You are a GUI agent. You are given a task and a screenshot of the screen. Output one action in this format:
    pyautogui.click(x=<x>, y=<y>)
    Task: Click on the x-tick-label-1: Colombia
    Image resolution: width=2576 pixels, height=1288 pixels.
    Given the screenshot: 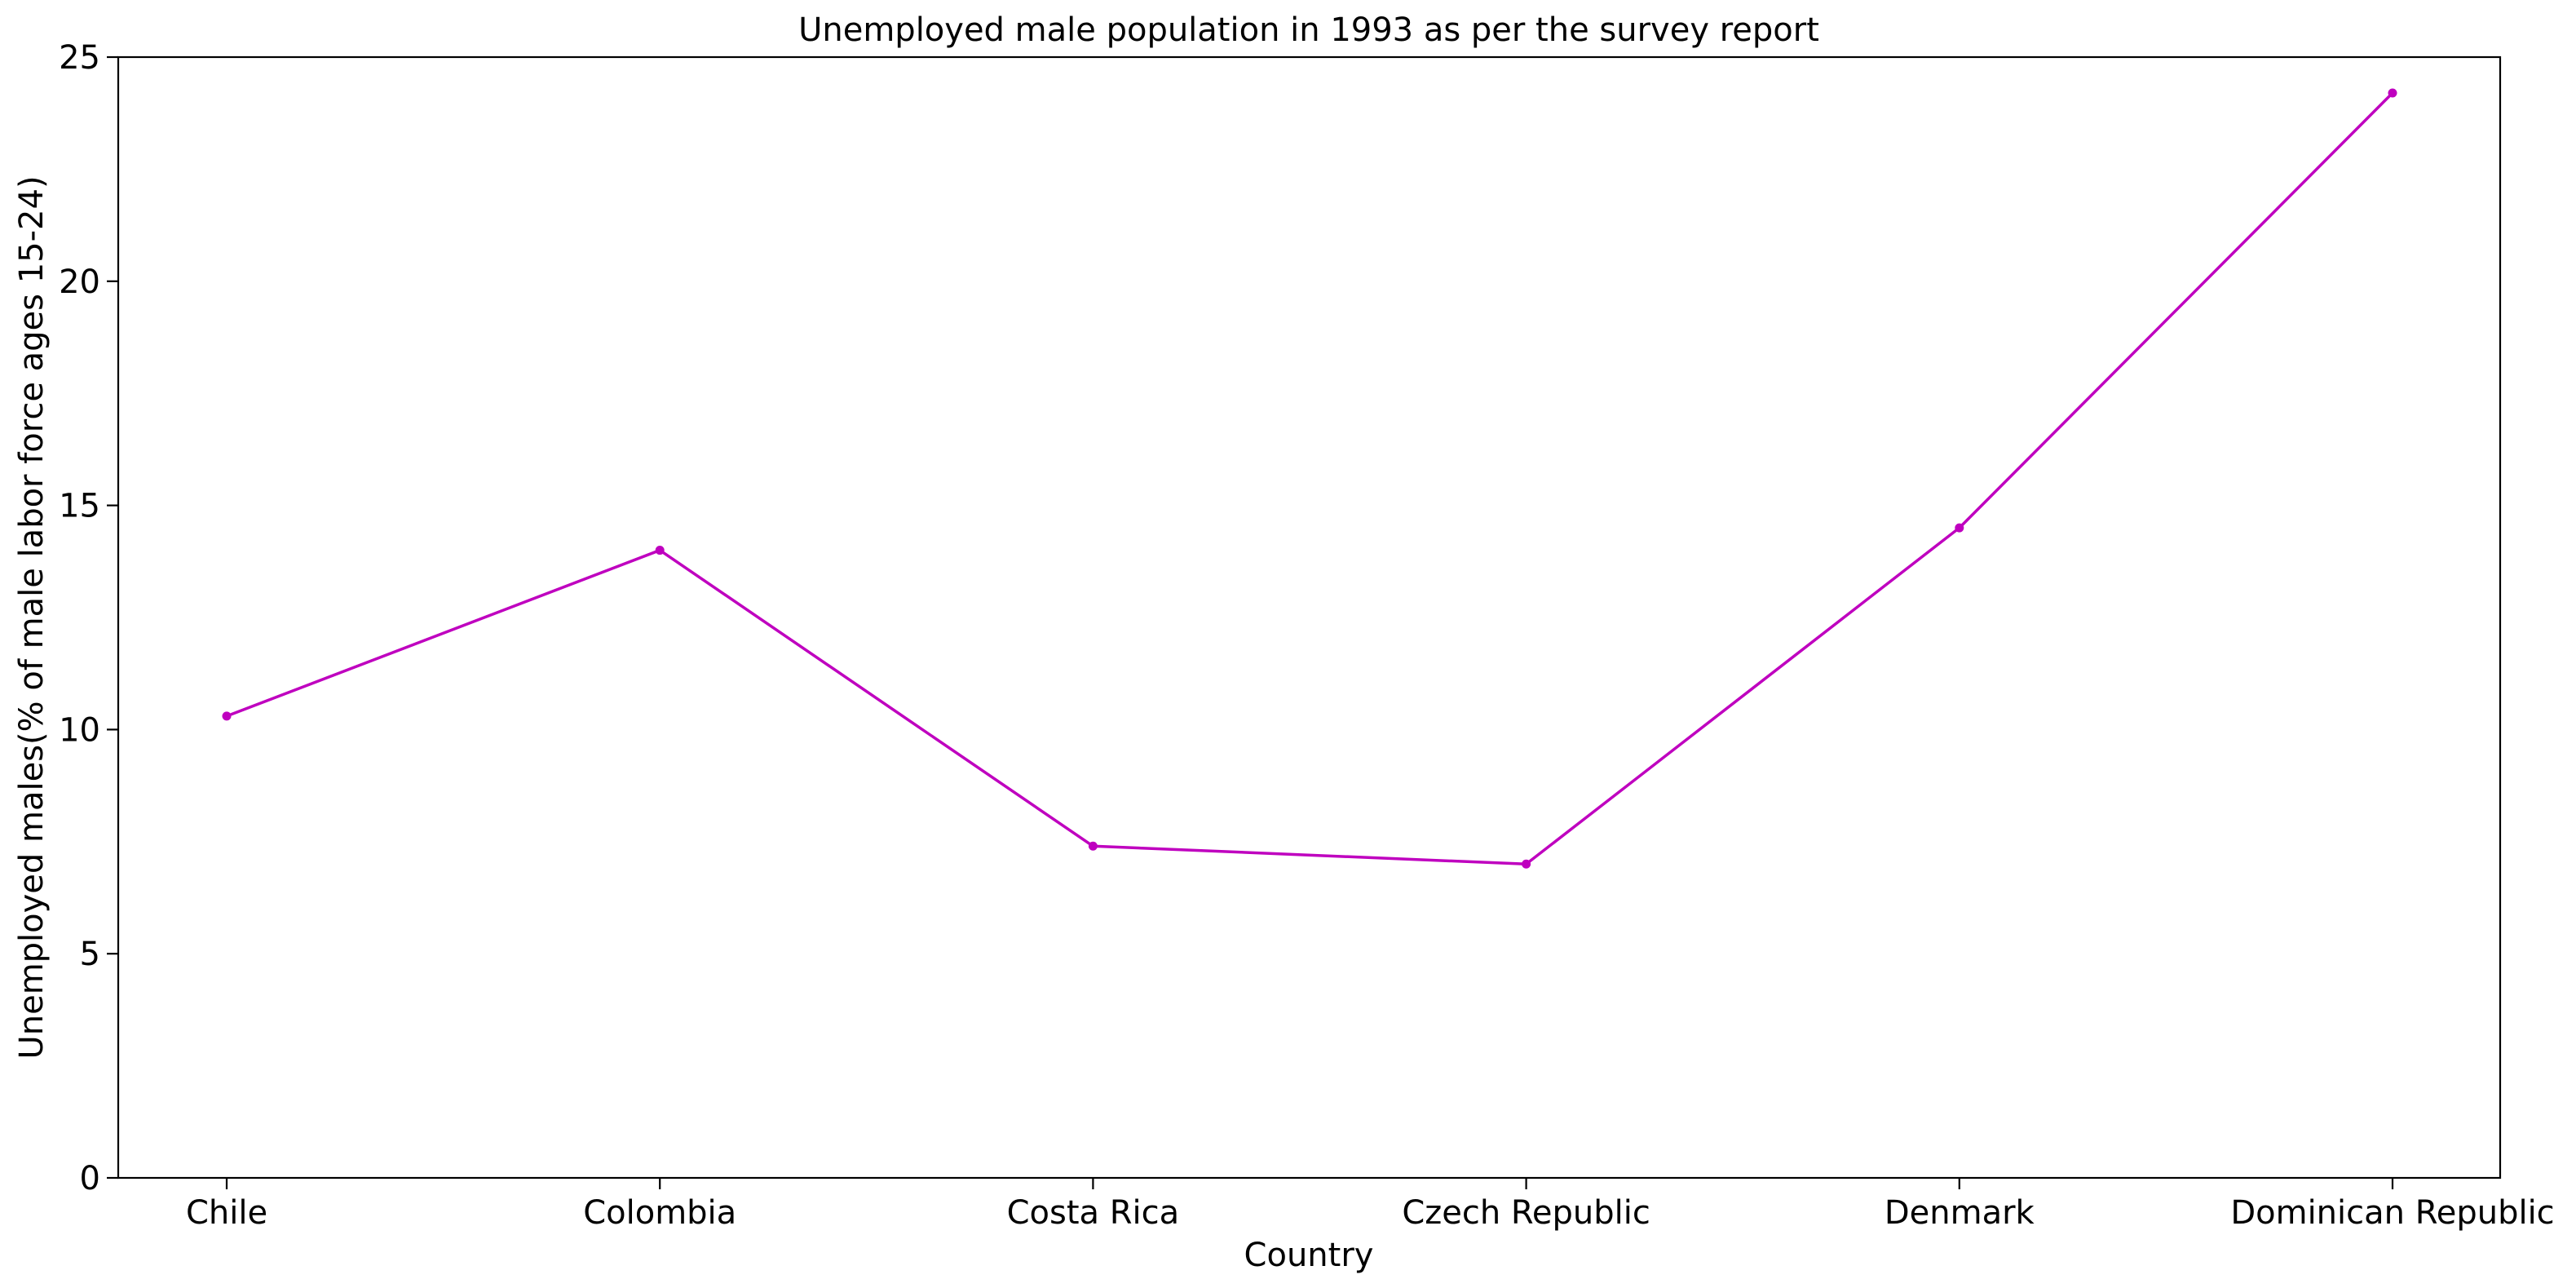 What is the action you would take?
    pyautogui.click(x=659, y=1213)
    